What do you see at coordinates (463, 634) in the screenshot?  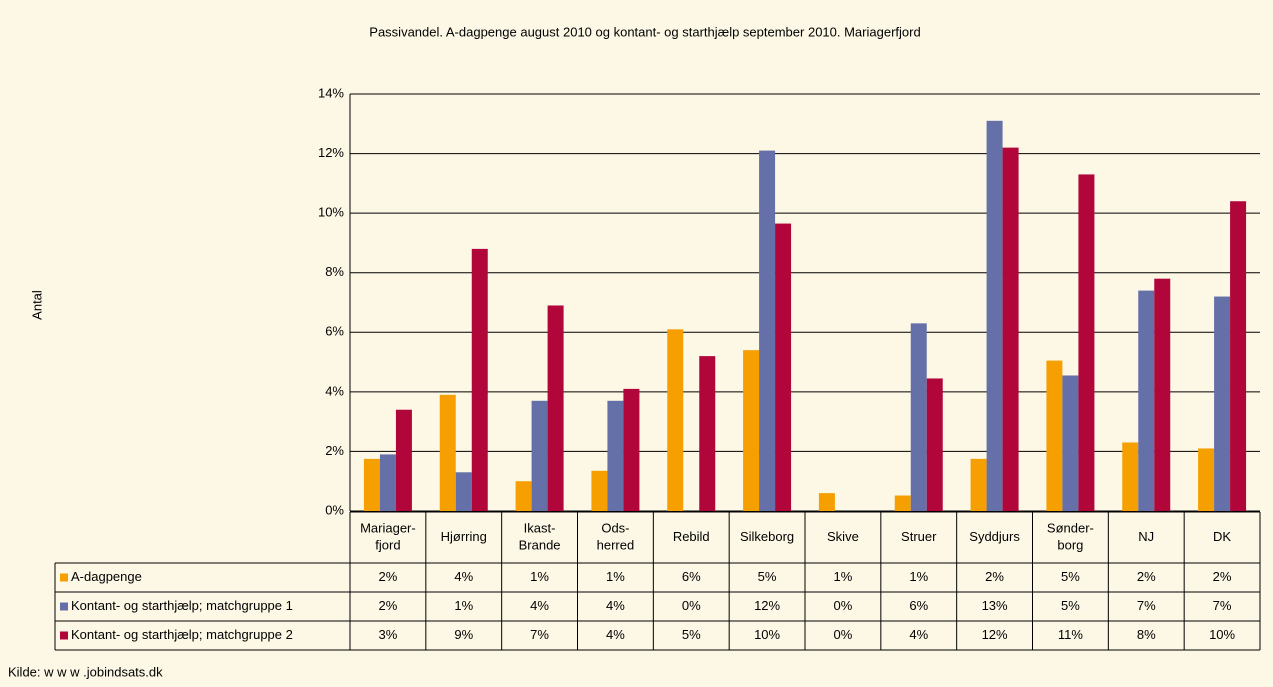 I see `table-value: 9%` at bounding box center [463, 634].